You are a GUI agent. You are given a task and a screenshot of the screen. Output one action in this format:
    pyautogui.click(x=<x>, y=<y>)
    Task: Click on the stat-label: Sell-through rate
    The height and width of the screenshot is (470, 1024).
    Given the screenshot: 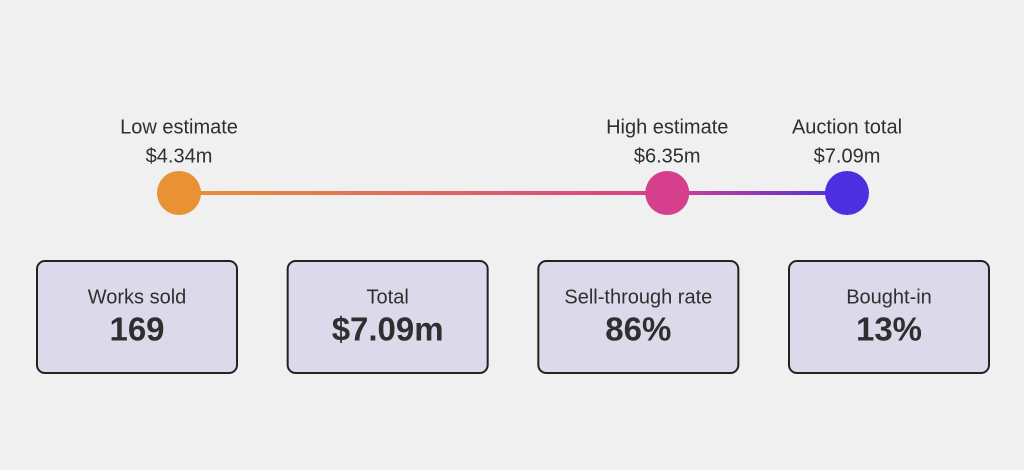 What is the action you would take?
    pyautogui.click(x=638, y=297)
    